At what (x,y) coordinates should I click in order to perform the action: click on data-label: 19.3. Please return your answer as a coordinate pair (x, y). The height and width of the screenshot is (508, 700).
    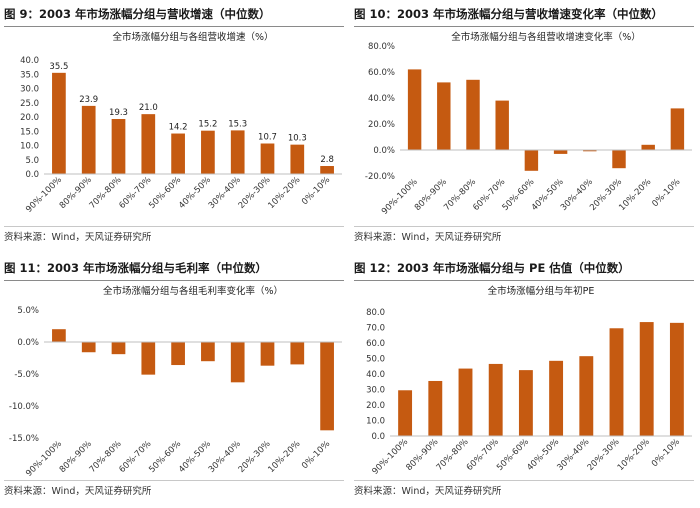
    Looking at the image, I should click on (118, 113).